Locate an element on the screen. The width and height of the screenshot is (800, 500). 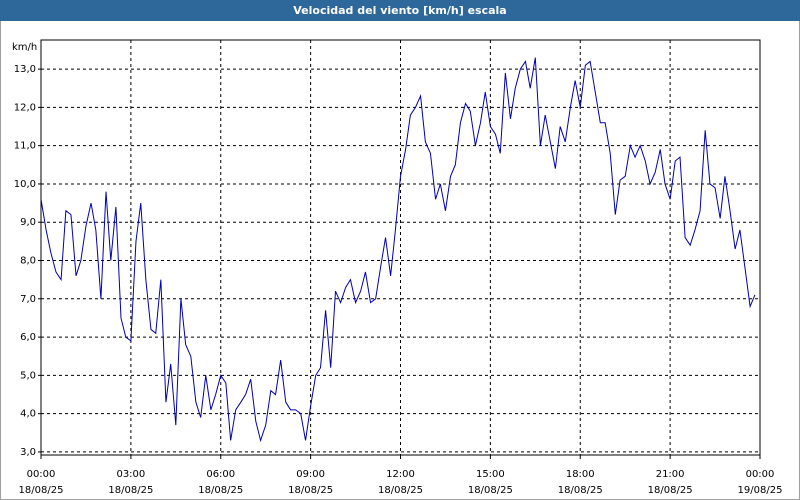
y-tick-label: 9,0 is located at coordinates (28, 222).